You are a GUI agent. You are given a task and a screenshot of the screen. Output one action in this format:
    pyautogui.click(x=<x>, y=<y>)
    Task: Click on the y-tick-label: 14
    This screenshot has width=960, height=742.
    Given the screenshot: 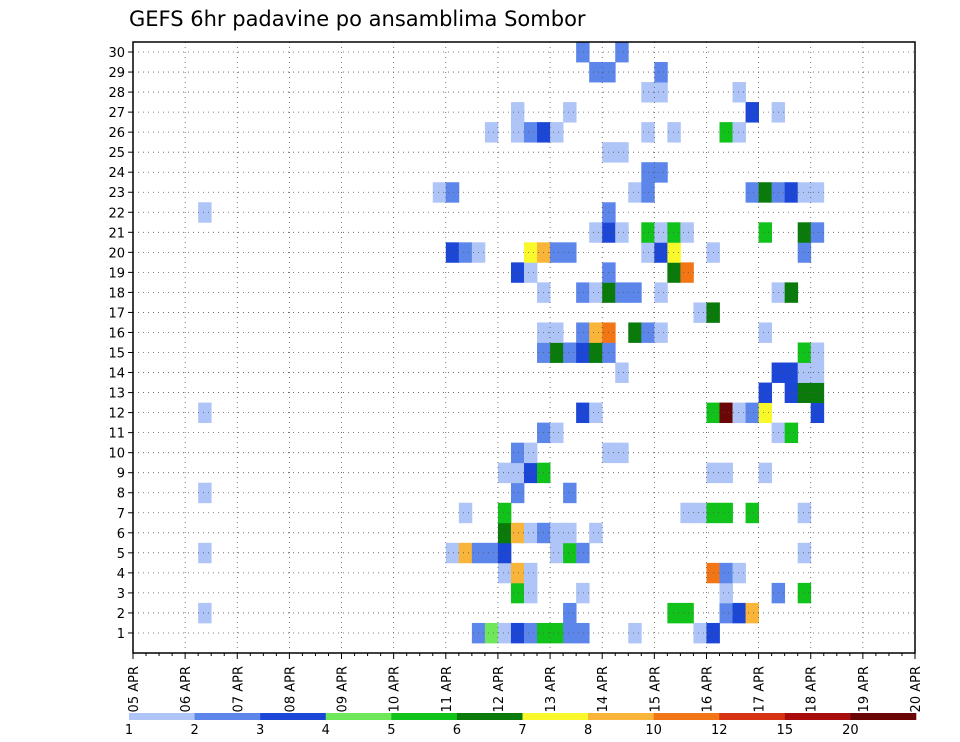 What is the action you would take?
    pyautogui.click(x=116, y=374)
    